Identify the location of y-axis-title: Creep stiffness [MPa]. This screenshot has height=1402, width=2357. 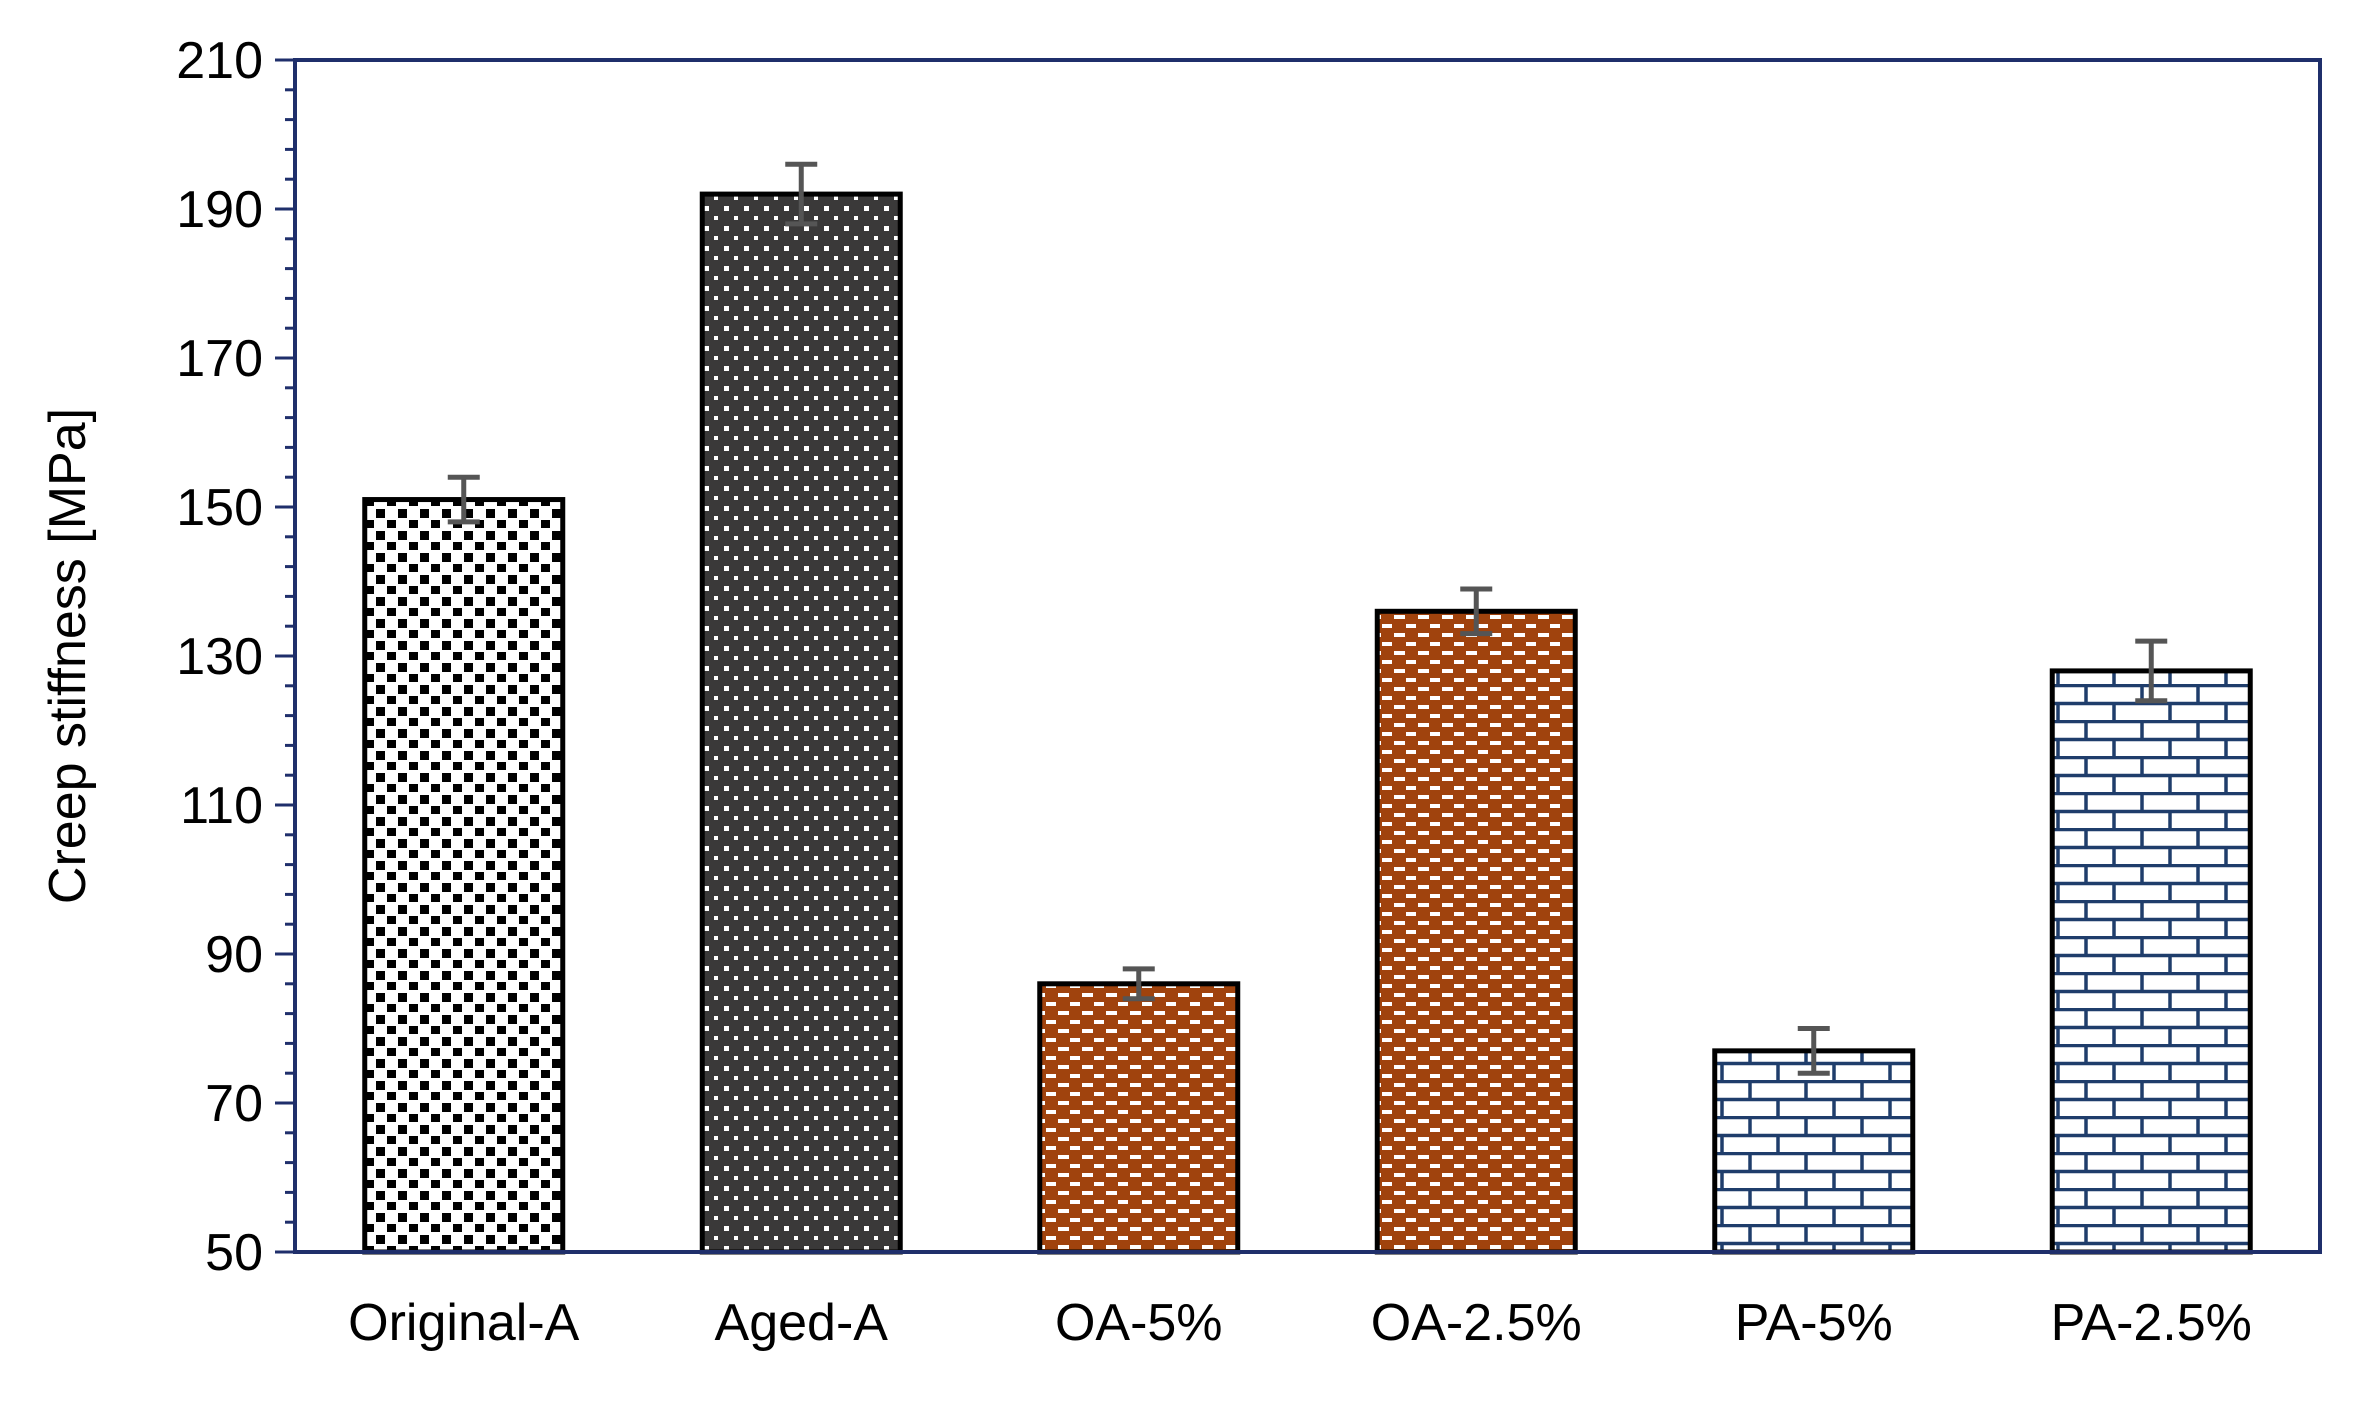
(68, 656).